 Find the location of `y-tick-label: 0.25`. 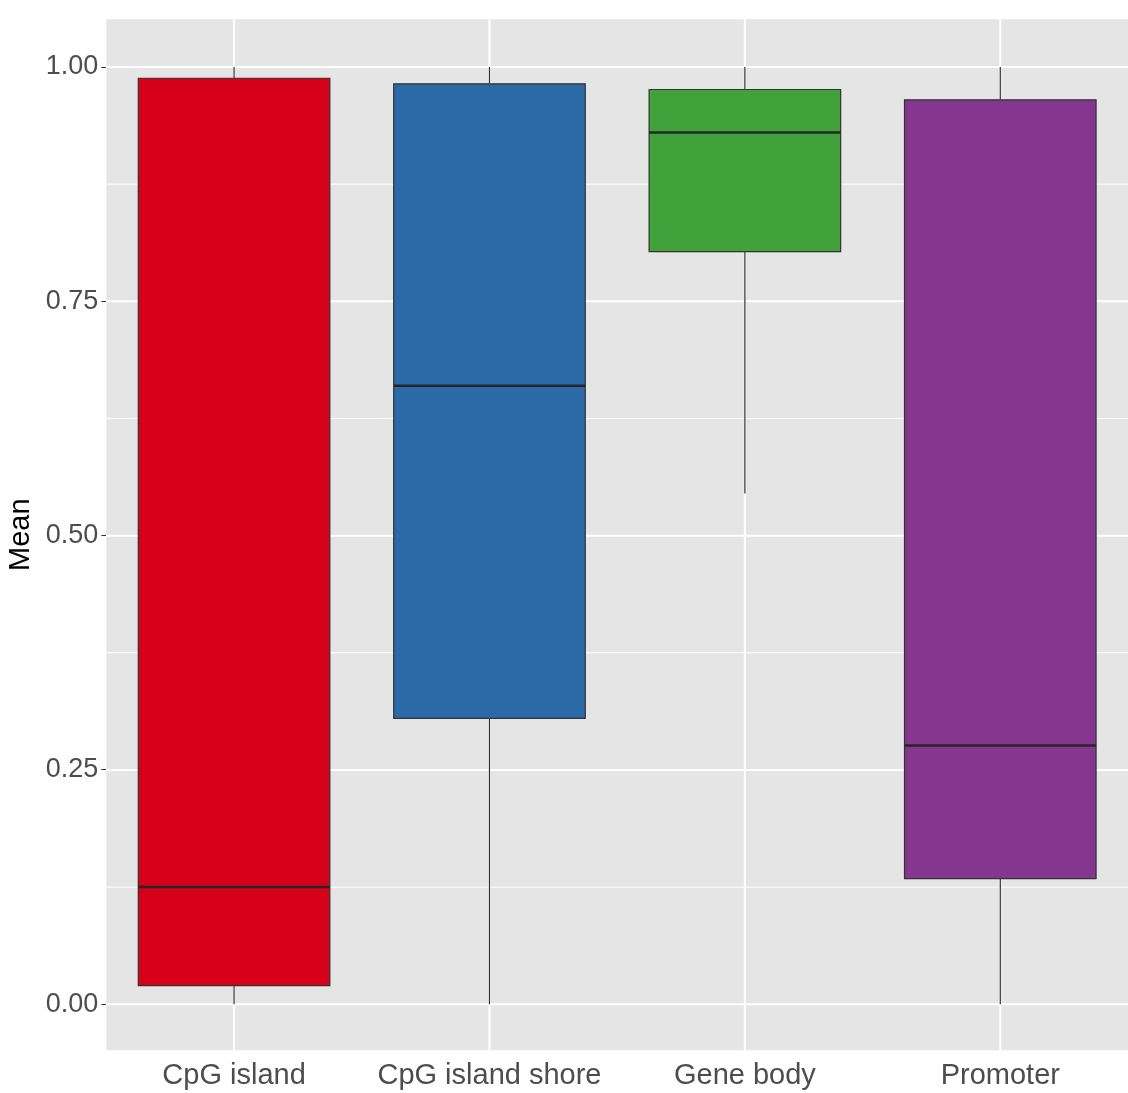

y-tick-label: 0.25 is located at coordinates (72, 768).